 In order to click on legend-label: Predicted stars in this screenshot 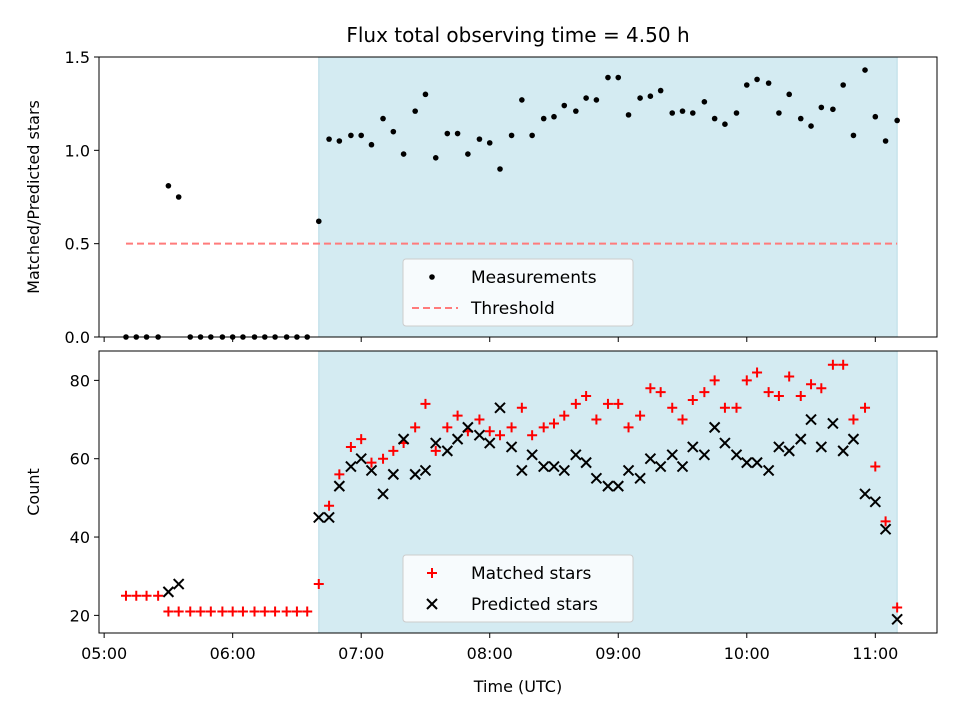, I will do `click(534, 605)`.